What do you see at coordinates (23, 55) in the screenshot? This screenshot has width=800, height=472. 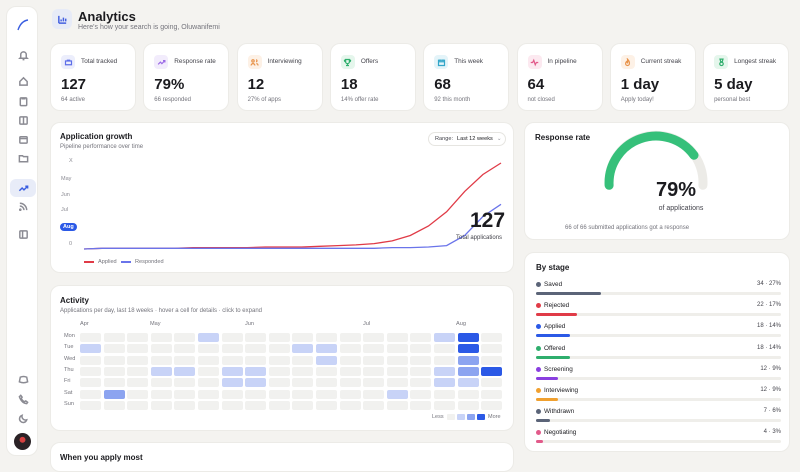 I see `bell-icon` at bounding box center [23, 55].